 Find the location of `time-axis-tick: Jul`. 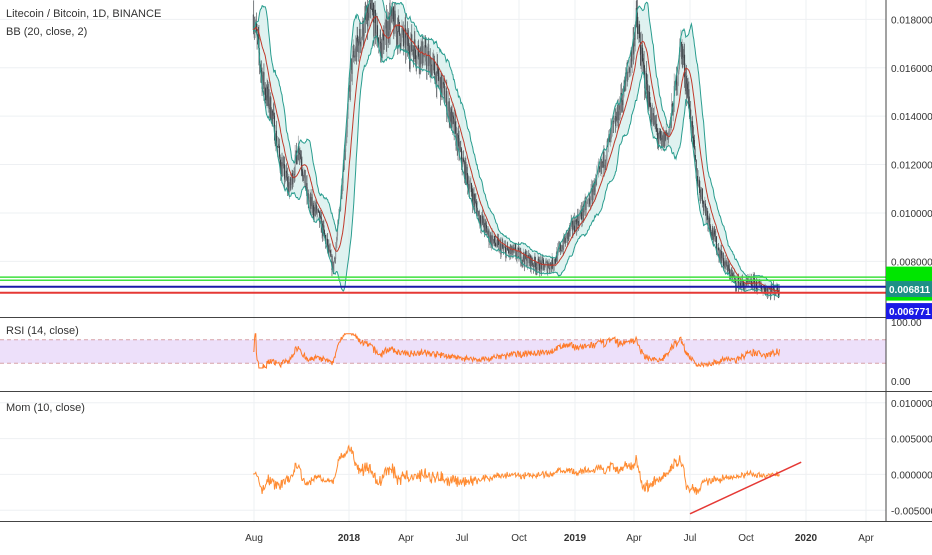

time-axis-tick: Jul is located at coordinates (690, 538).